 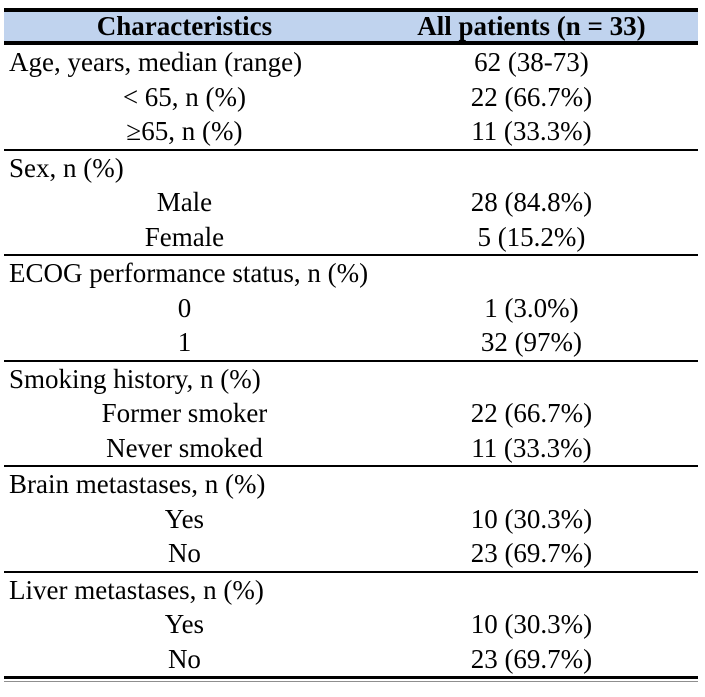 I want to click on row-label: 1, so click(x=184, y=342).